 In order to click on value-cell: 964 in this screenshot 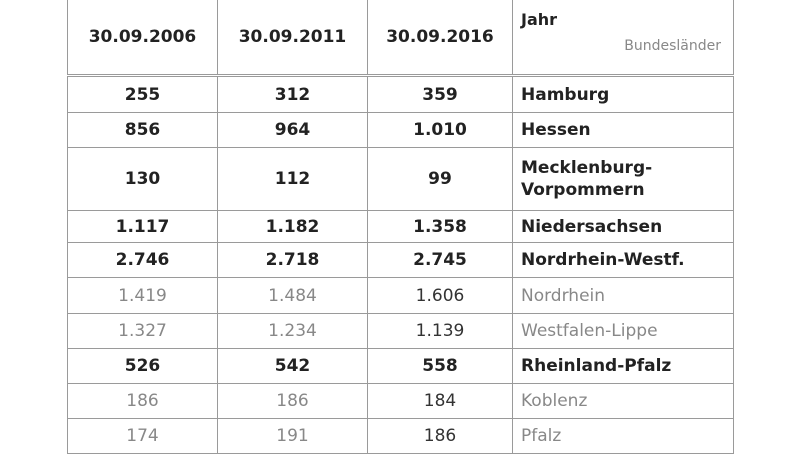, I will do `click(292, 130)`.